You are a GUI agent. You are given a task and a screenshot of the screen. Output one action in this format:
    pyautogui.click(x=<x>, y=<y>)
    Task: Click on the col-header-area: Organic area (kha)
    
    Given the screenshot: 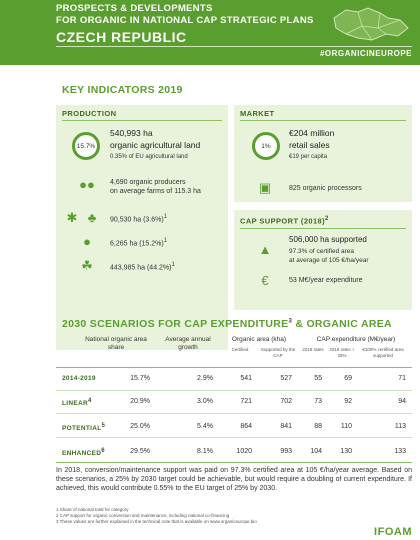 What is the action you would take?
    pyautogui.click(x=259, y=339)
    